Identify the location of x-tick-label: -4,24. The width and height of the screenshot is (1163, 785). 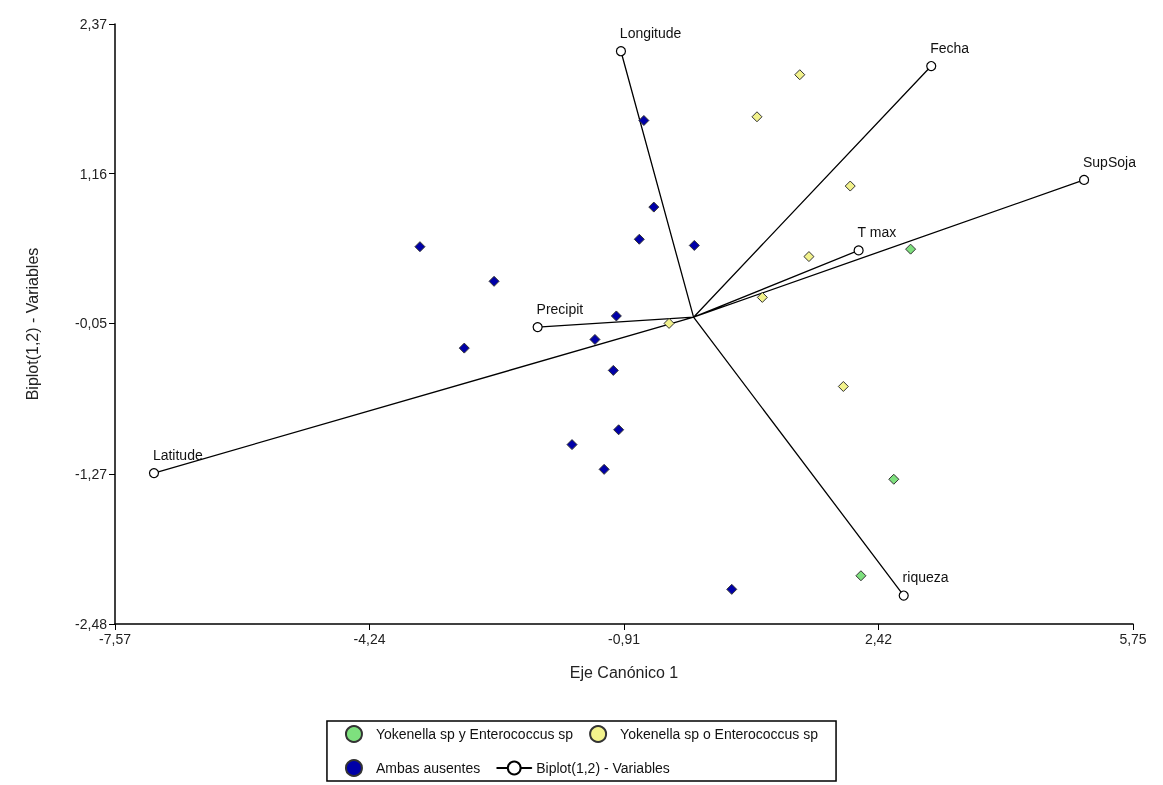
(369, 639).